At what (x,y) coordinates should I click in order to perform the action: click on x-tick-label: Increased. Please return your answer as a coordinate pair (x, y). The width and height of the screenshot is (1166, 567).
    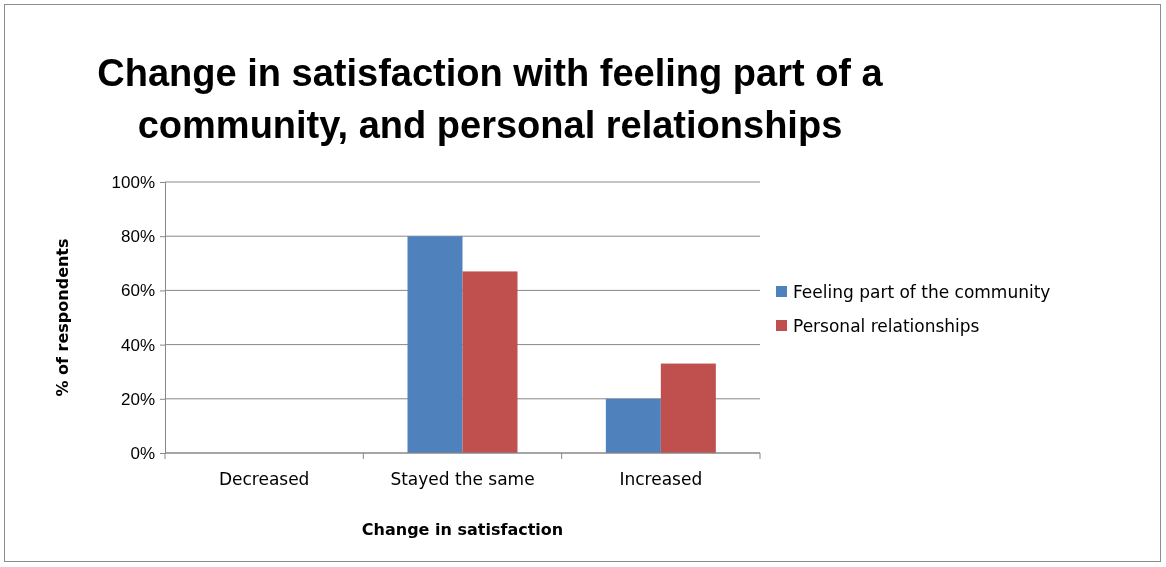
    Looking at the image, I should click on (661, 479).